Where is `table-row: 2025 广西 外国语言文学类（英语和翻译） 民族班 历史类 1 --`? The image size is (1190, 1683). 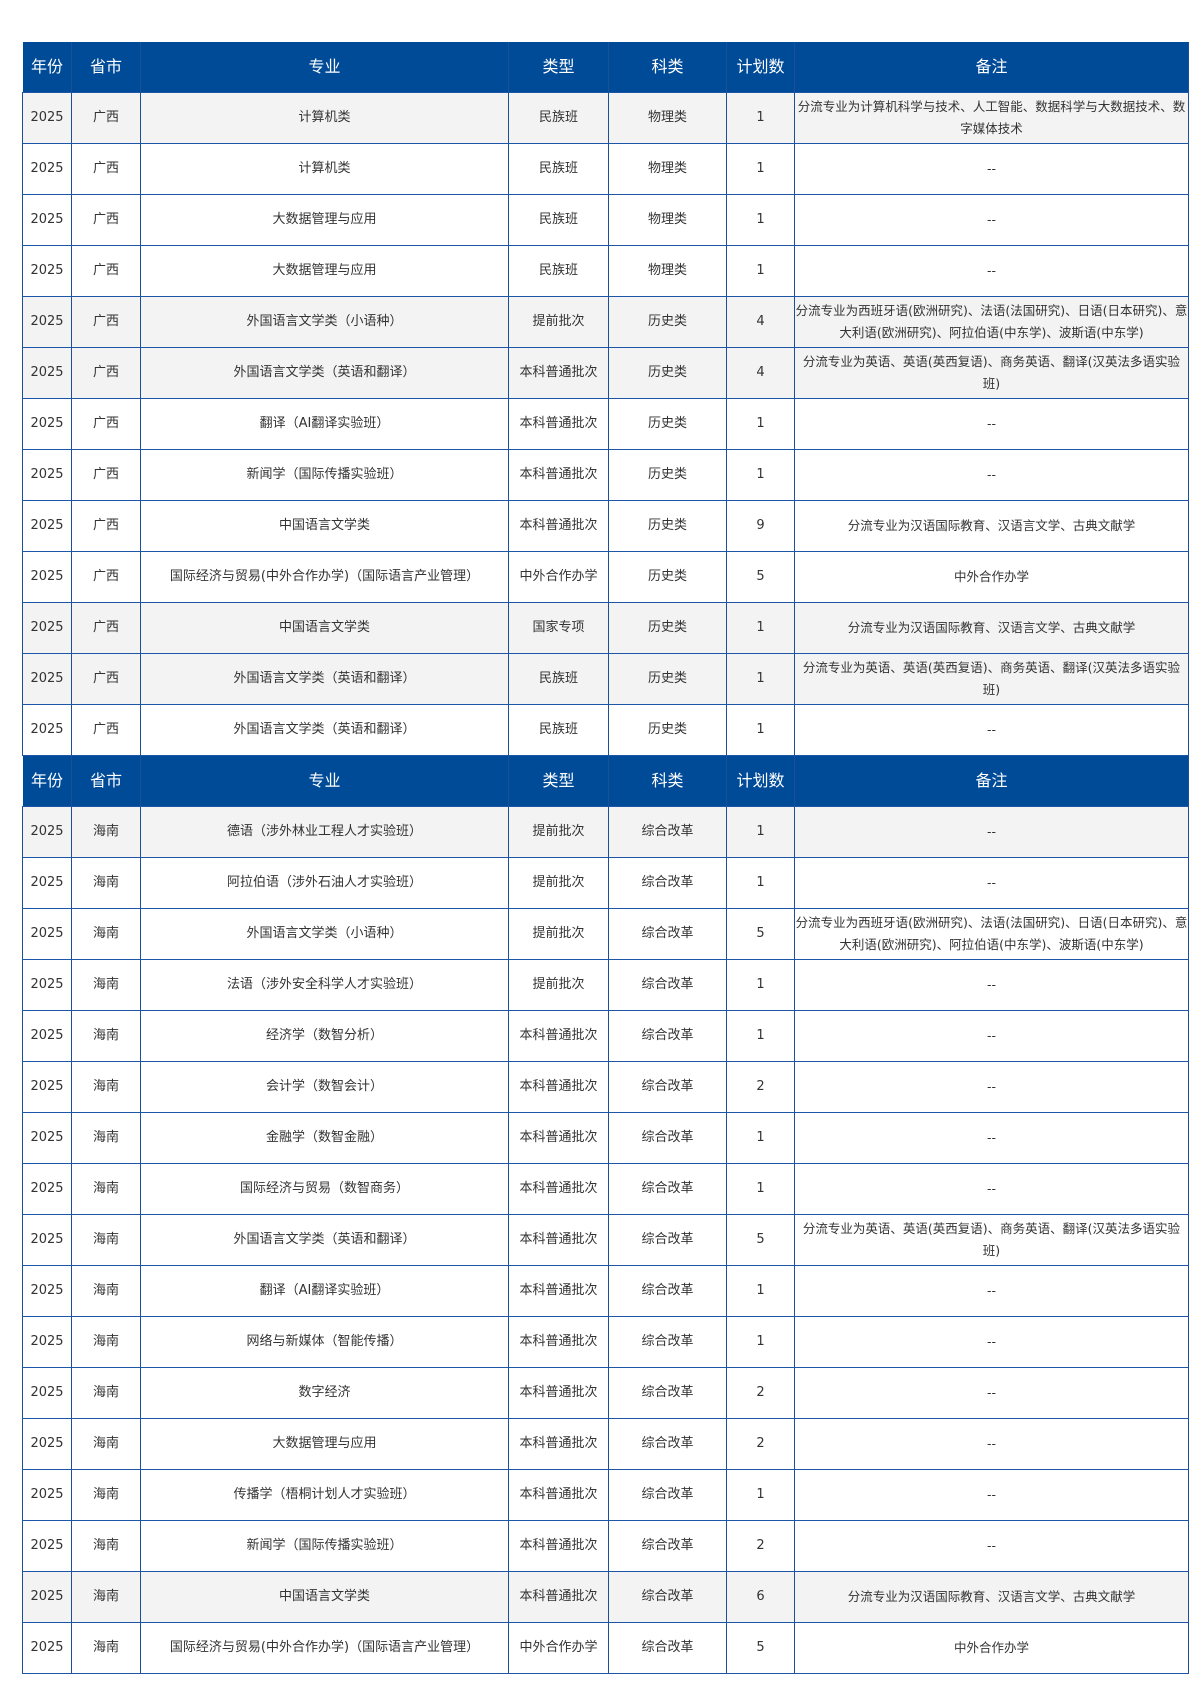 table-row: 2025 广西 外国语言文学类（英语和翻译） 民族班 历史类 1 -- is located at coordinates (605, 730).